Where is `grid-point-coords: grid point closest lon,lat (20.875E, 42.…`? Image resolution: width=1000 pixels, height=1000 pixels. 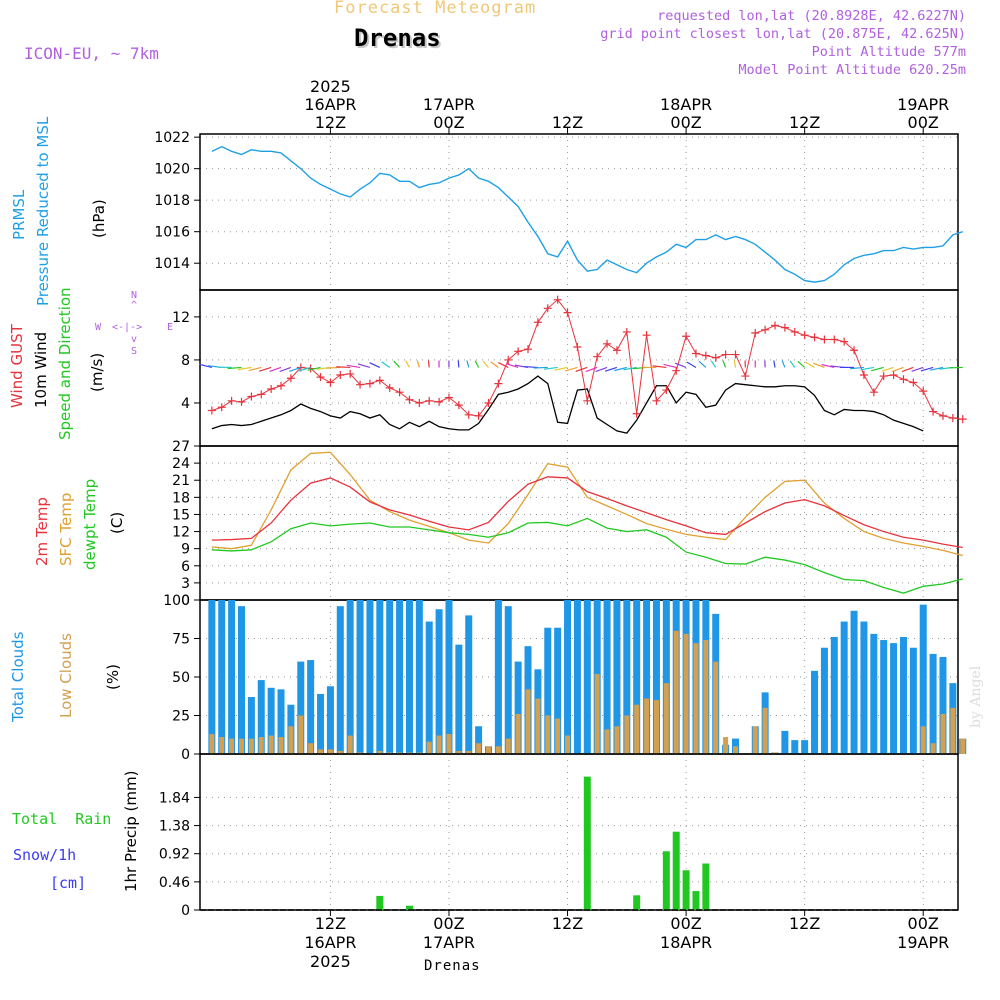
grid-point-coords: grid point closest lon,lat (20.875E, 42.… is located at coordinates (783, 34).